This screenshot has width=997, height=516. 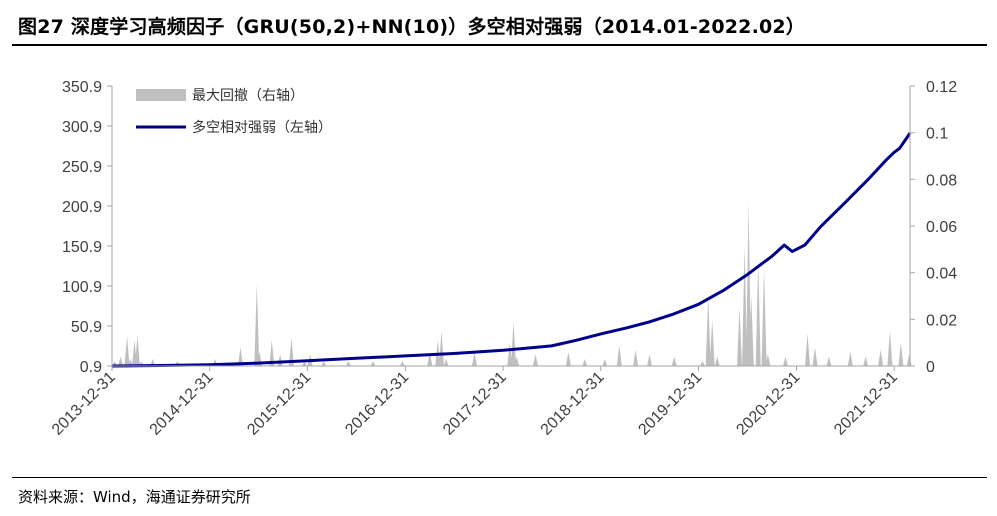 What do you see at coordinates (499, 45) in the screenshot?
I see `title-divider` at bounding box center [499, 45].